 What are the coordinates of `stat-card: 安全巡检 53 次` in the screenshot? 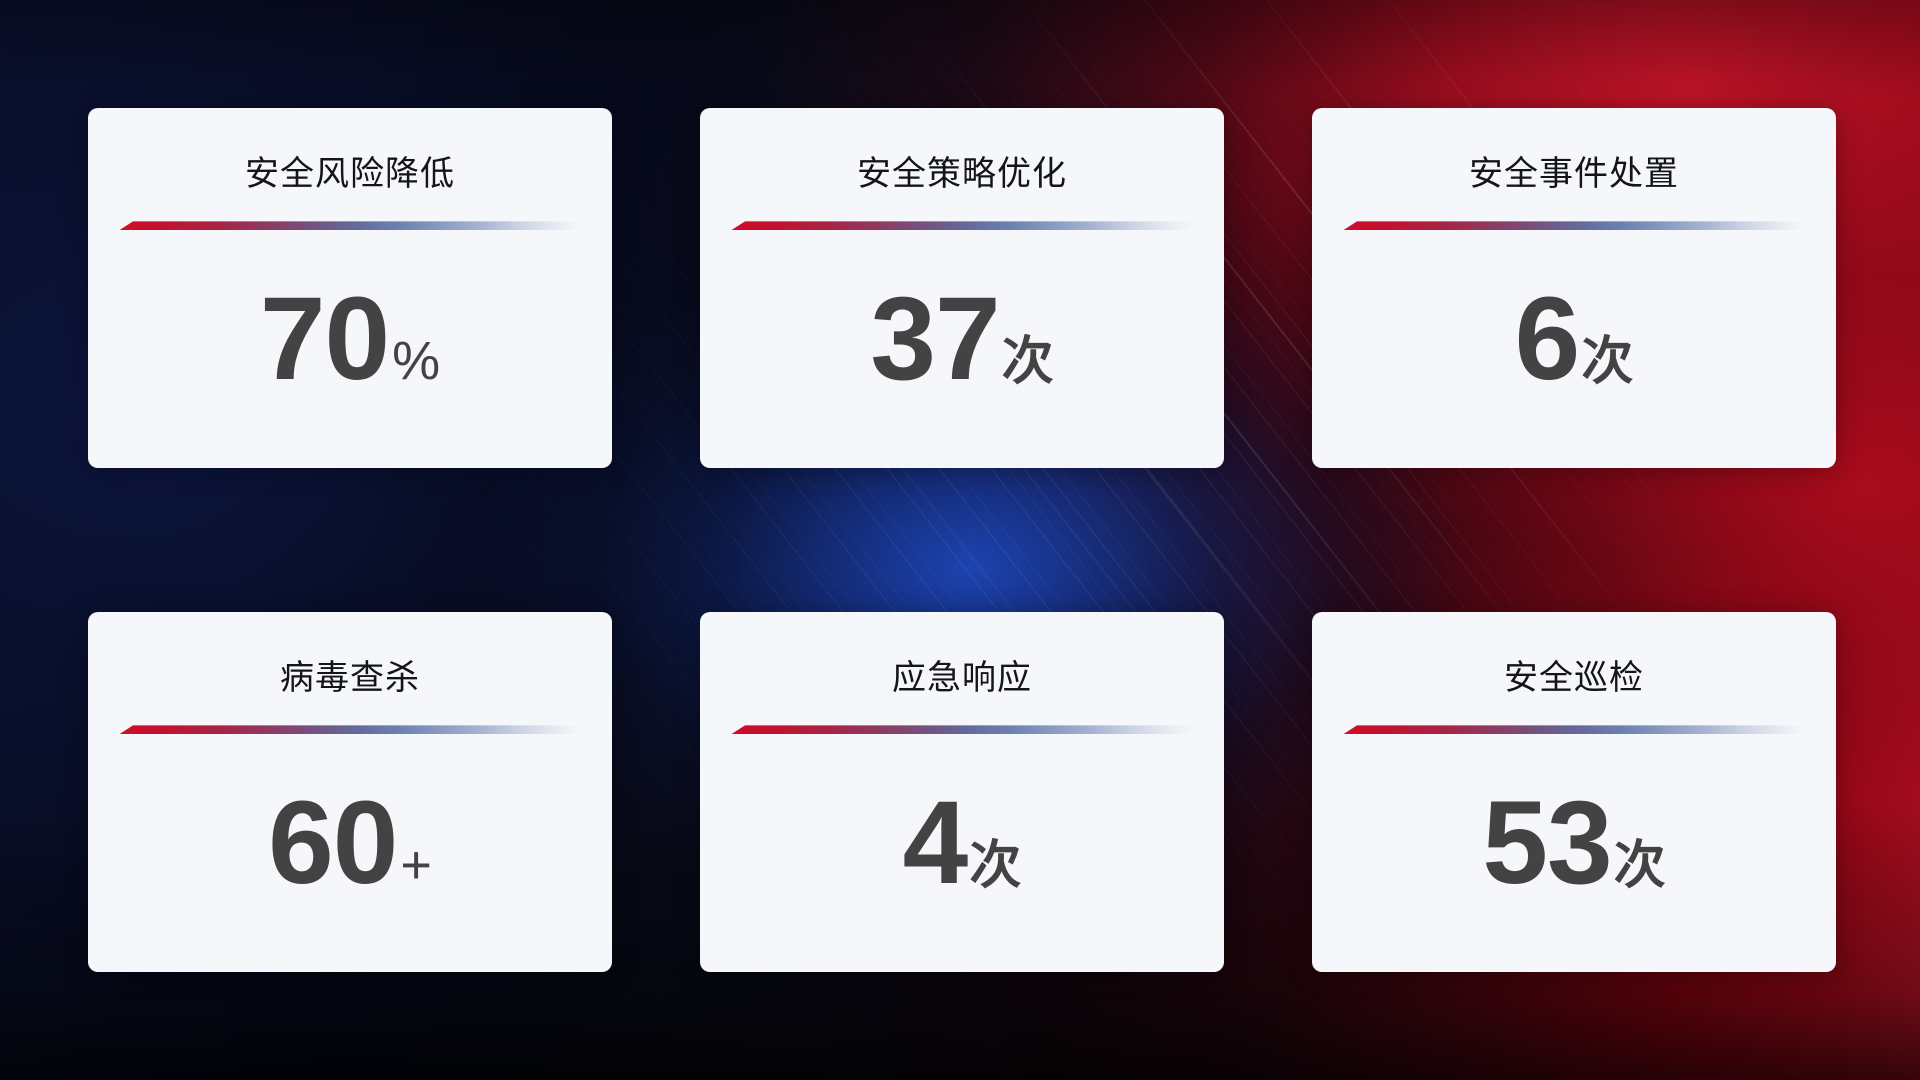 It's located at (1574, 792).